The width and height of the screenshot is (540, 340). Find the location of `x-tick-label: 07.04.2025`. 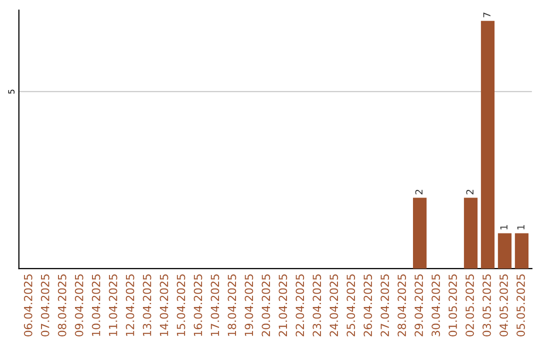

x-tick-label: 07.04.2025 is located at coordinates (45, 305).